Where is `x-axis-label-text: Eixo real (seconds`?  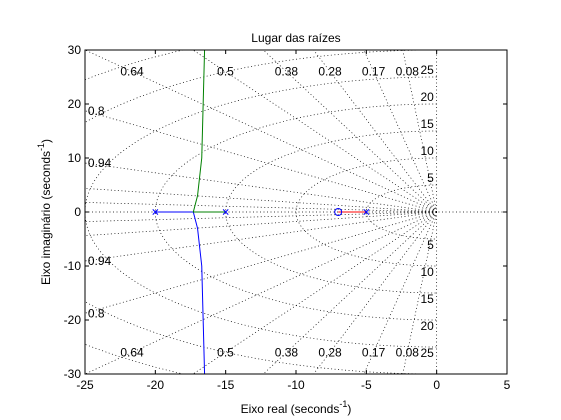 x-axis-label-text: Eixo real (seconds is located at coordinates (290, 409).